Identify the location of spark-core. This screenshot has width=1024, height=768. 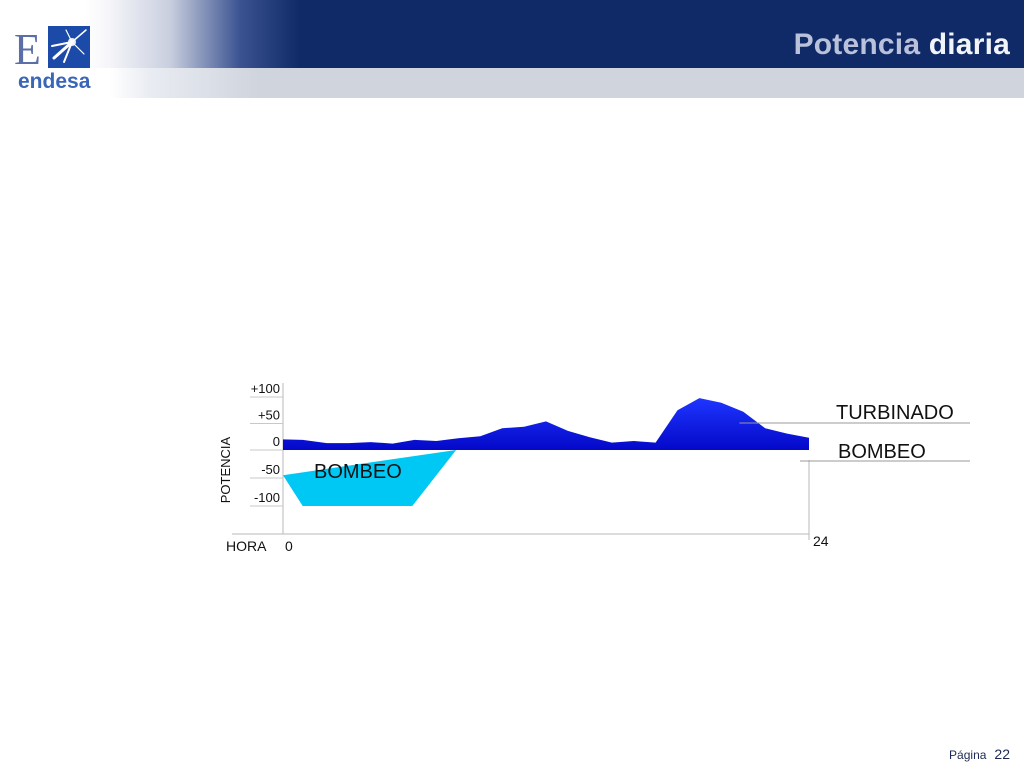
(72, 42).